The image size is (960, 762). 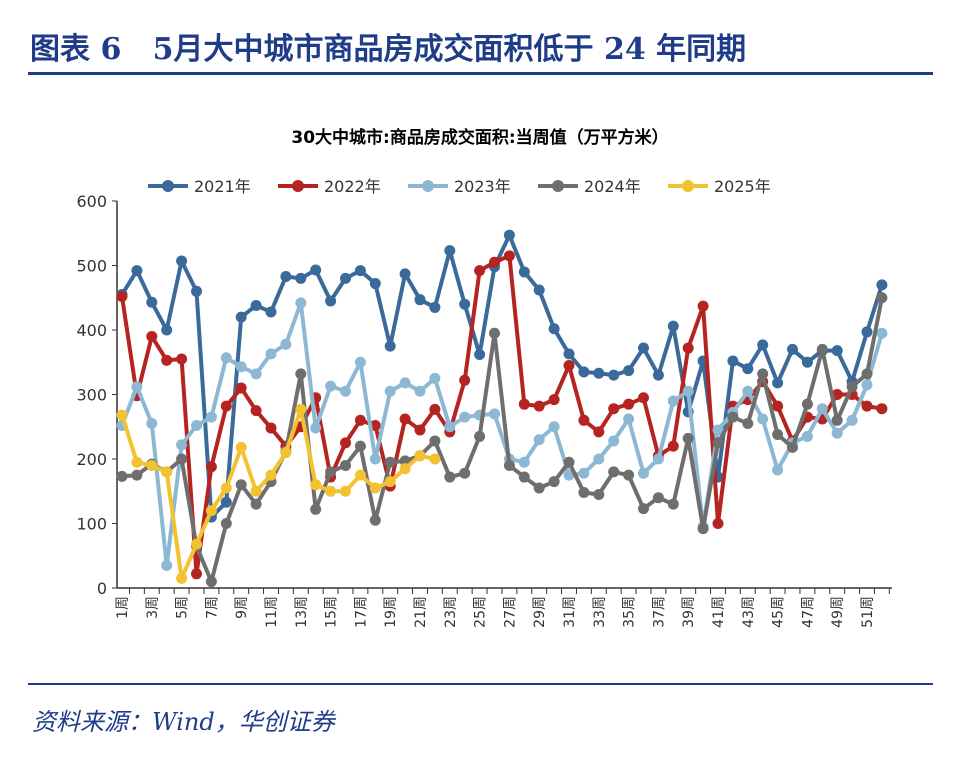 I want to click on chart-title: 30大中城市:商品房成交面积:当周值（万平方米）, so click(x=479, y=137).